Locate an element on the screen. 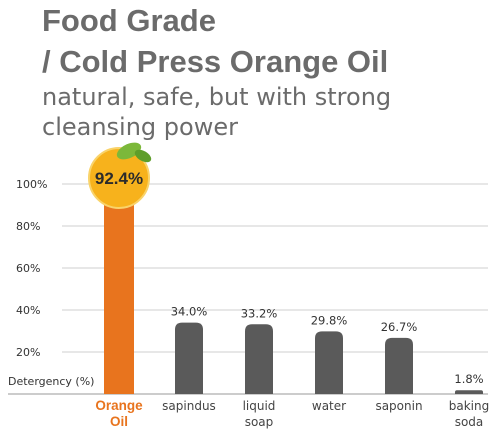  y-tick-label: 100% is located at coordinates (31, 184).